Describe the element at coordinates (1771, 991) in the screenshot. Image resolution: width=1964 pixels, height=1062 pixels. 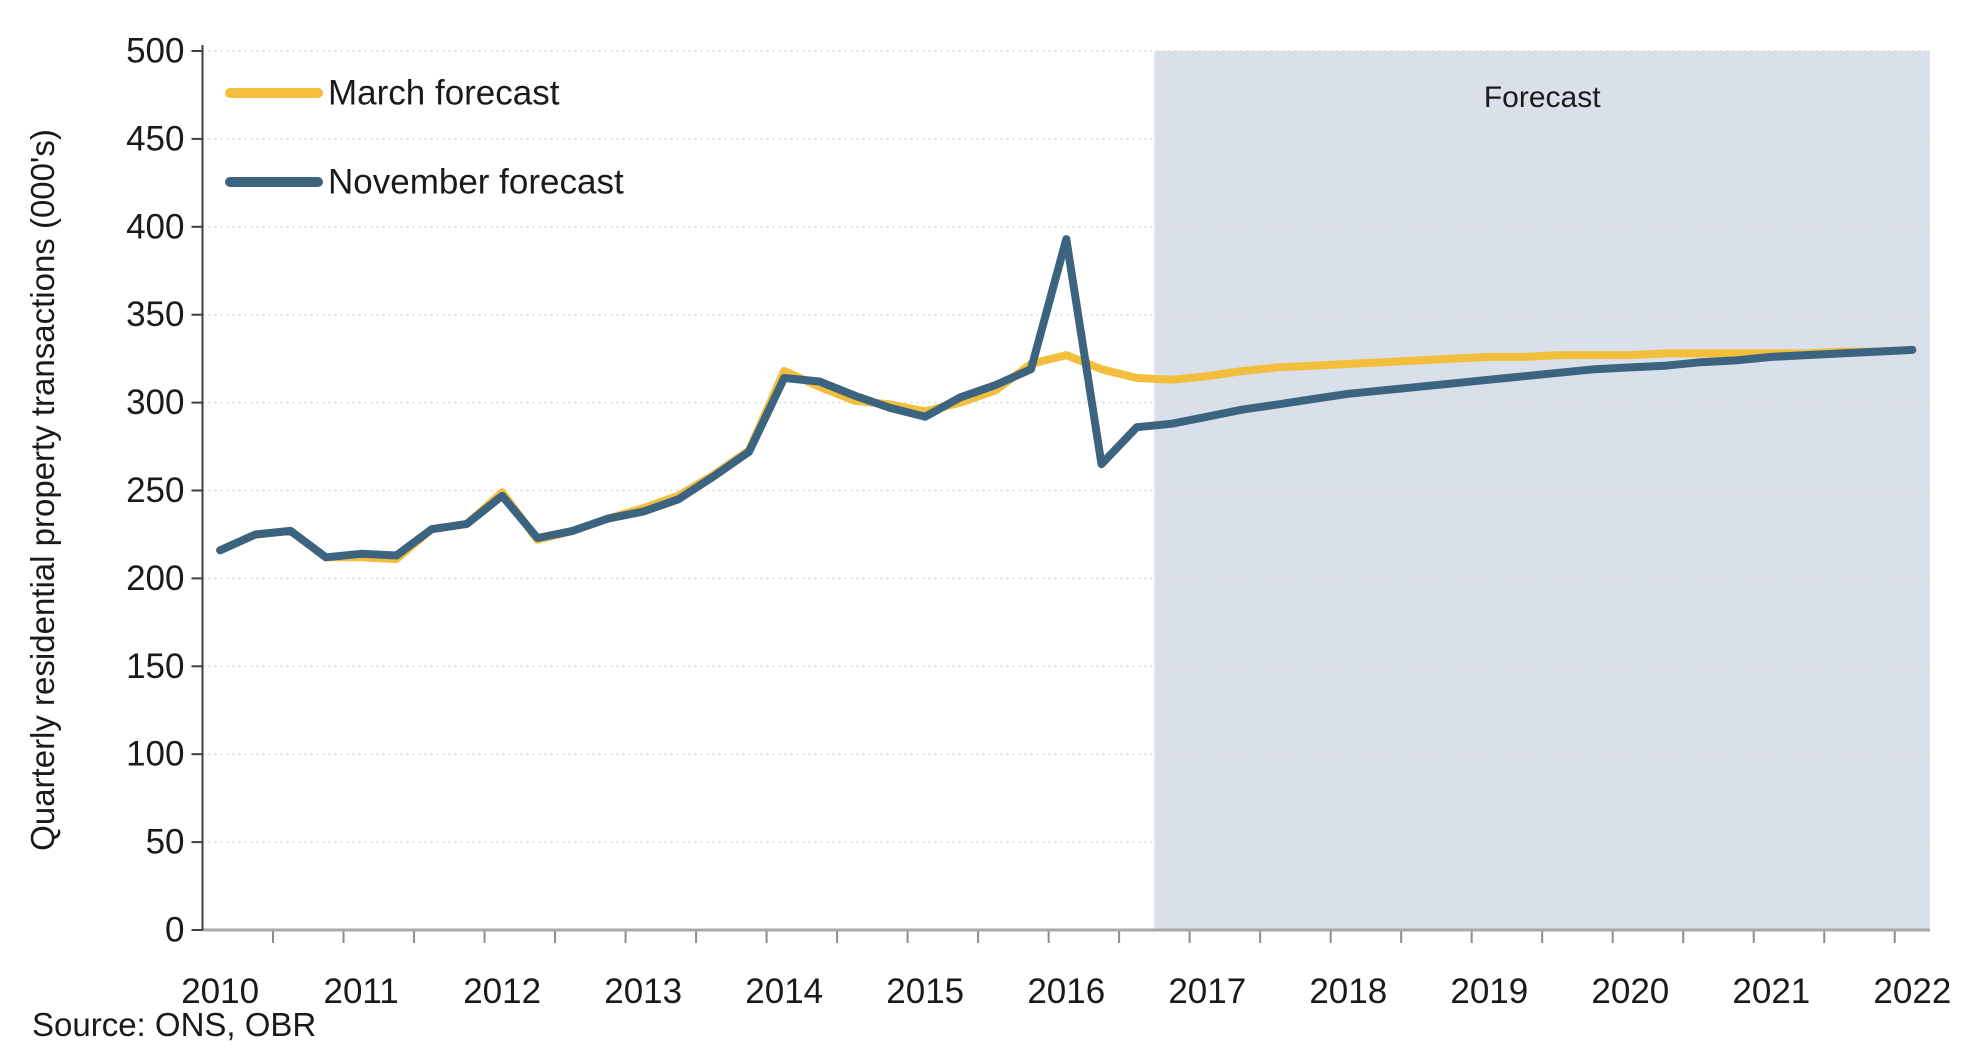
I see `x-tick-label: 2021` at that location.